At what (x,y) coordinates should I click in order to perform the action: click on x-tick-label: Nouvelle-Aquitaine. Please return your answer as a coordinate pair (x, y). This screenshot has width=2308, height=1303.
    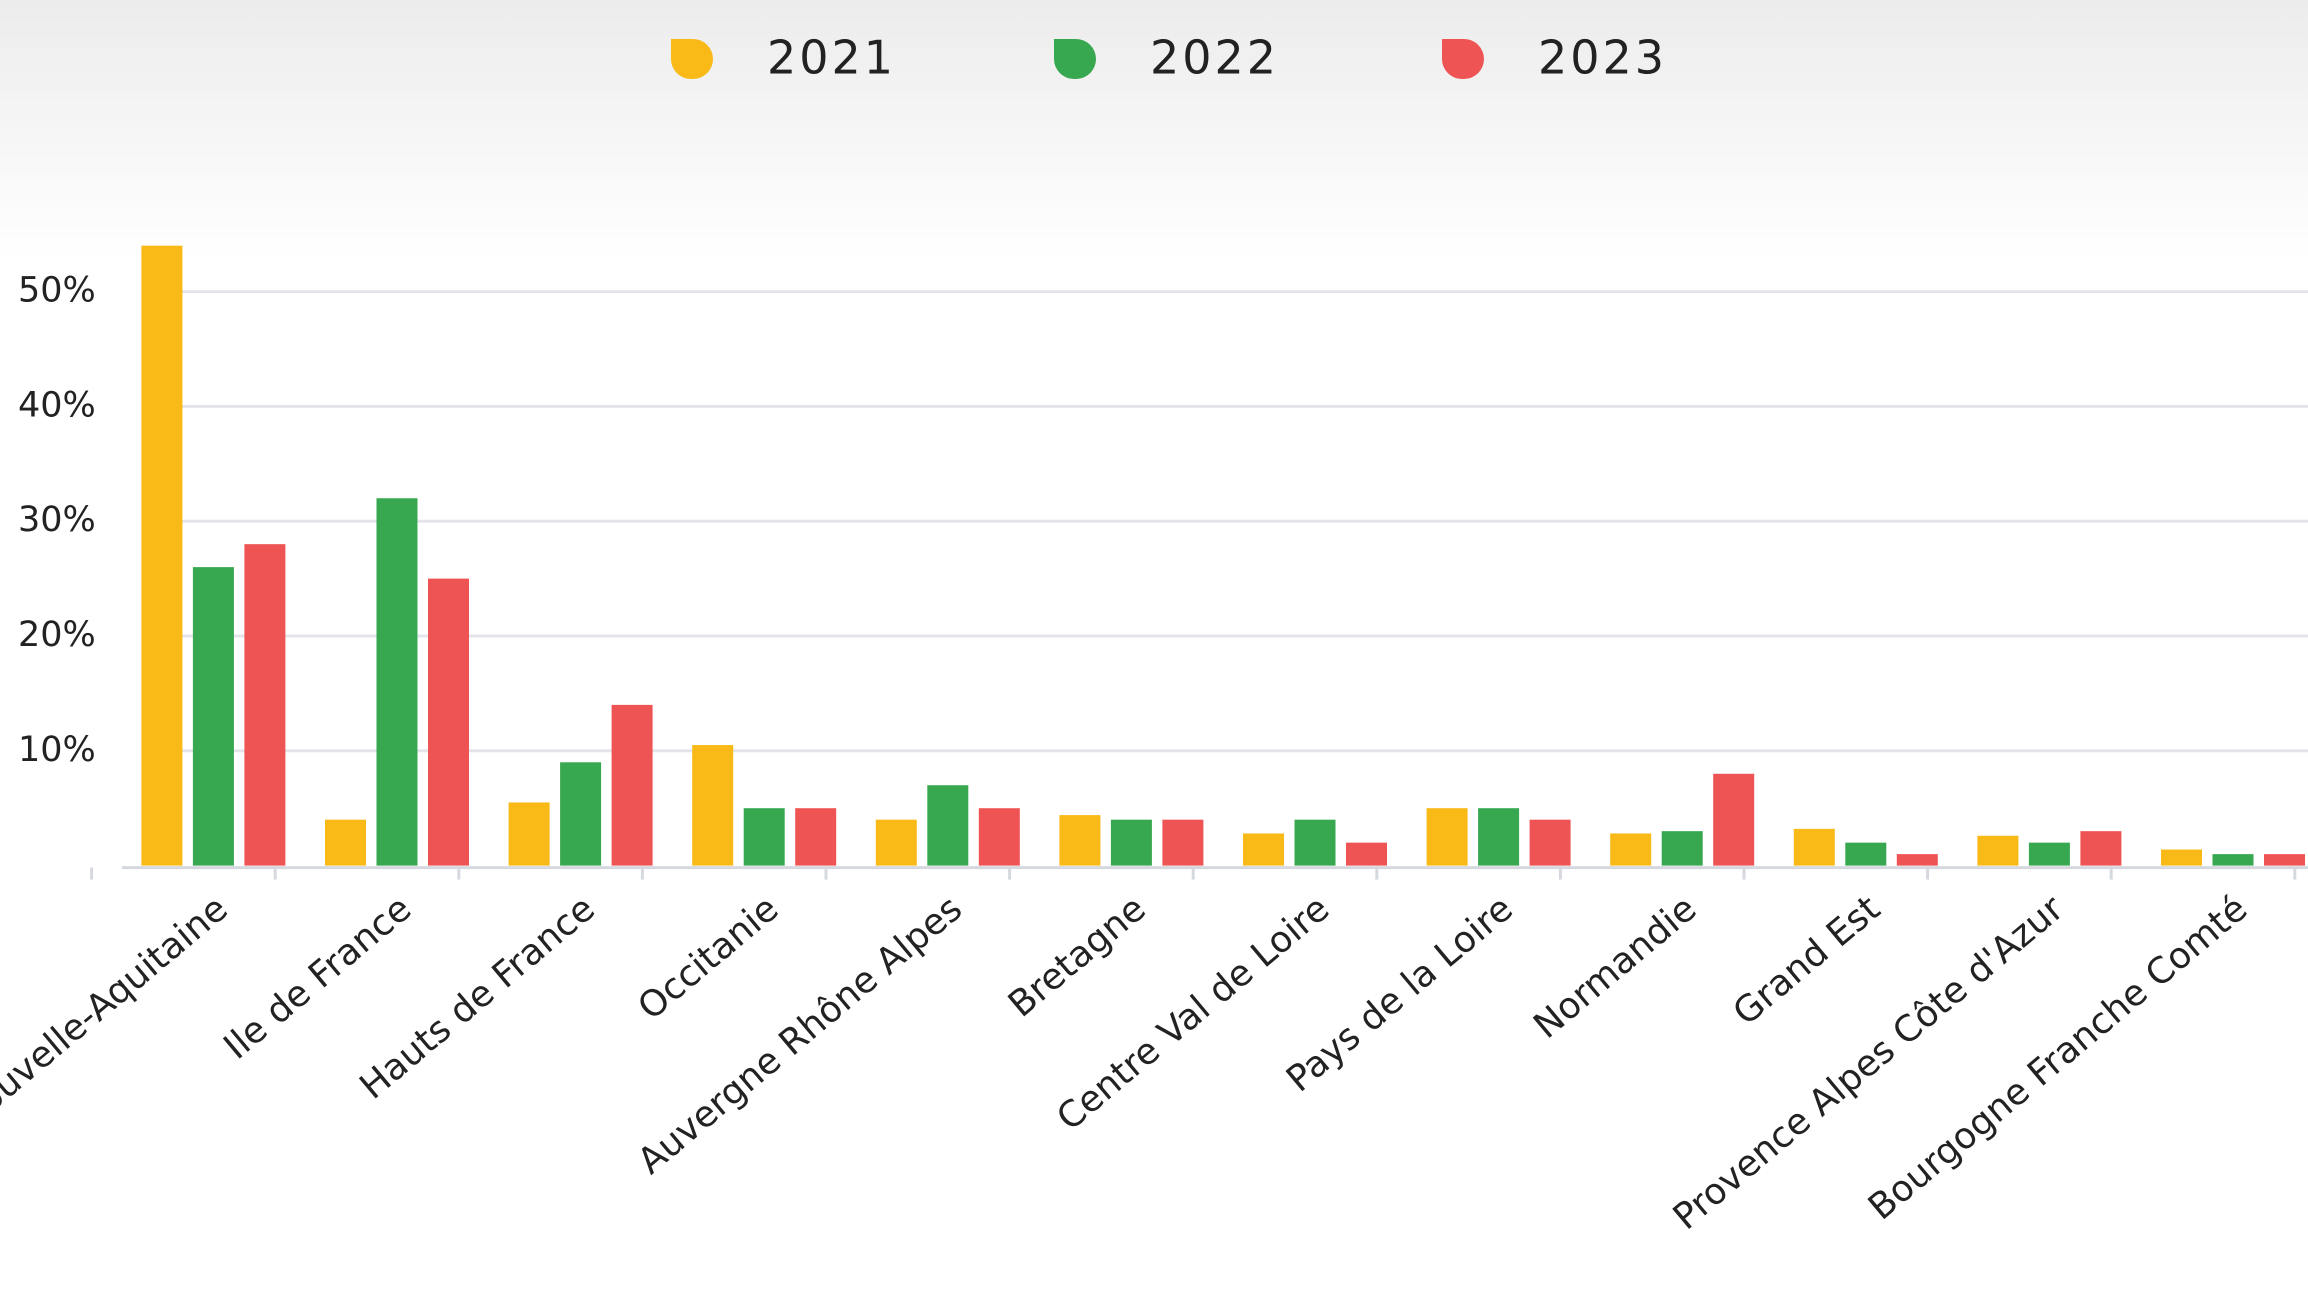
    Looking at the image, I should click on (118, 1013).